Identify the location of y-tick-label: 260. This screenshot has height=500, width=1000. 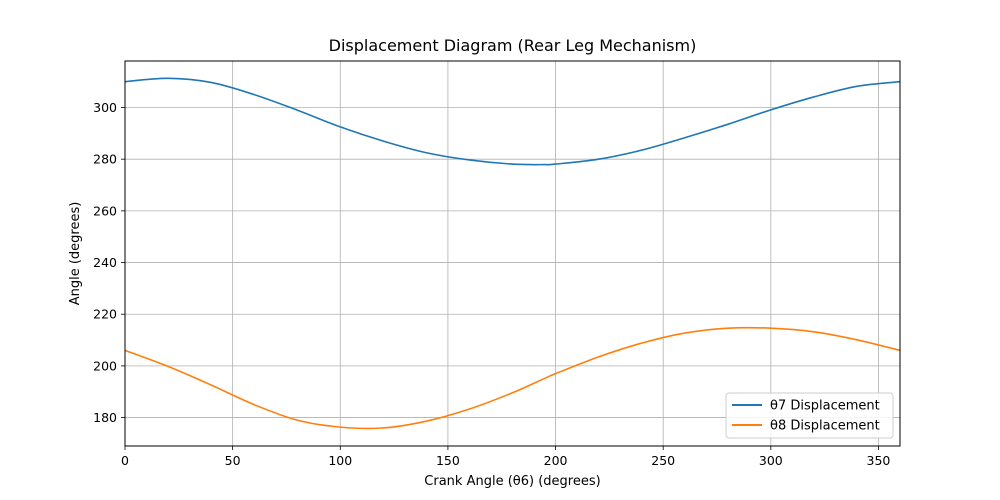
(105, 210).